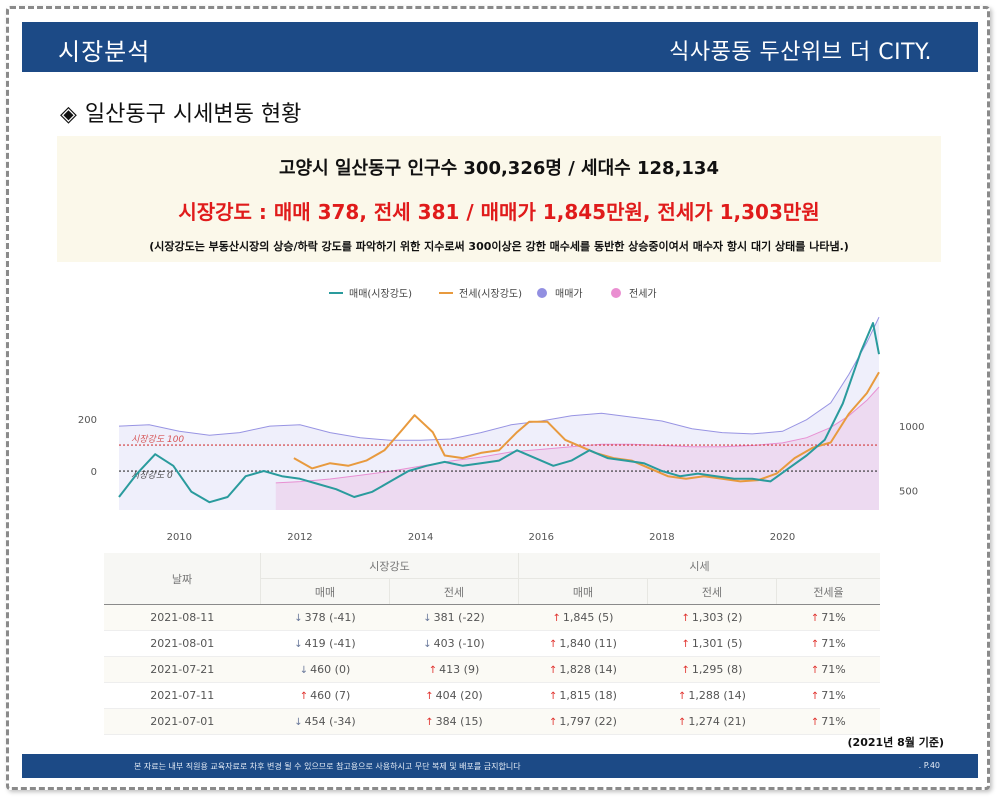  Describe the element at coordinates (908, 492) in the screenshot. I see `right-tick-label: 500` at that location.